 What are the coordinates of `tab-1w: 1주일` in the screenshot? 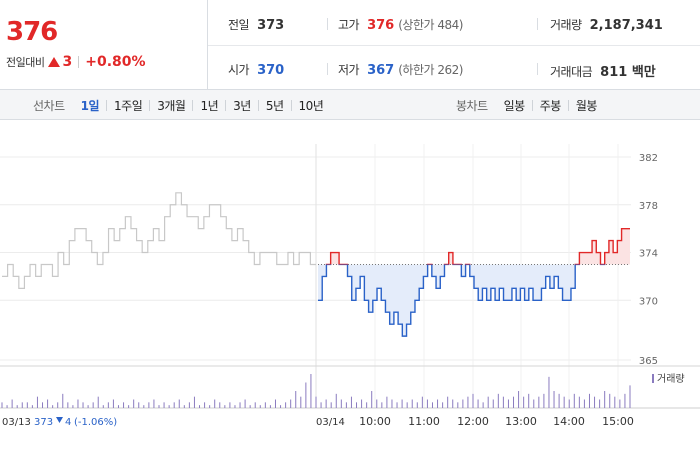 It's located at (128, 105).